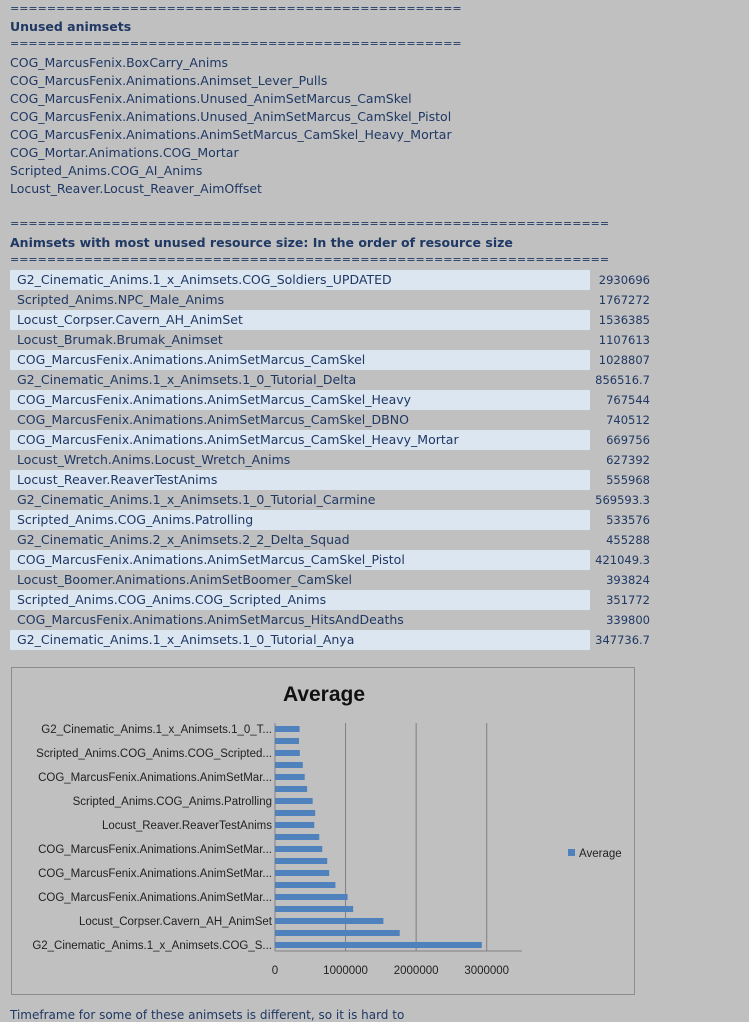 Image resolution: width=749 pixels, height=1022 pixels. I want to click on unused-animset-item: Locust_Reaver.Locust_Reaver_AimOffset, so click(136, 188).